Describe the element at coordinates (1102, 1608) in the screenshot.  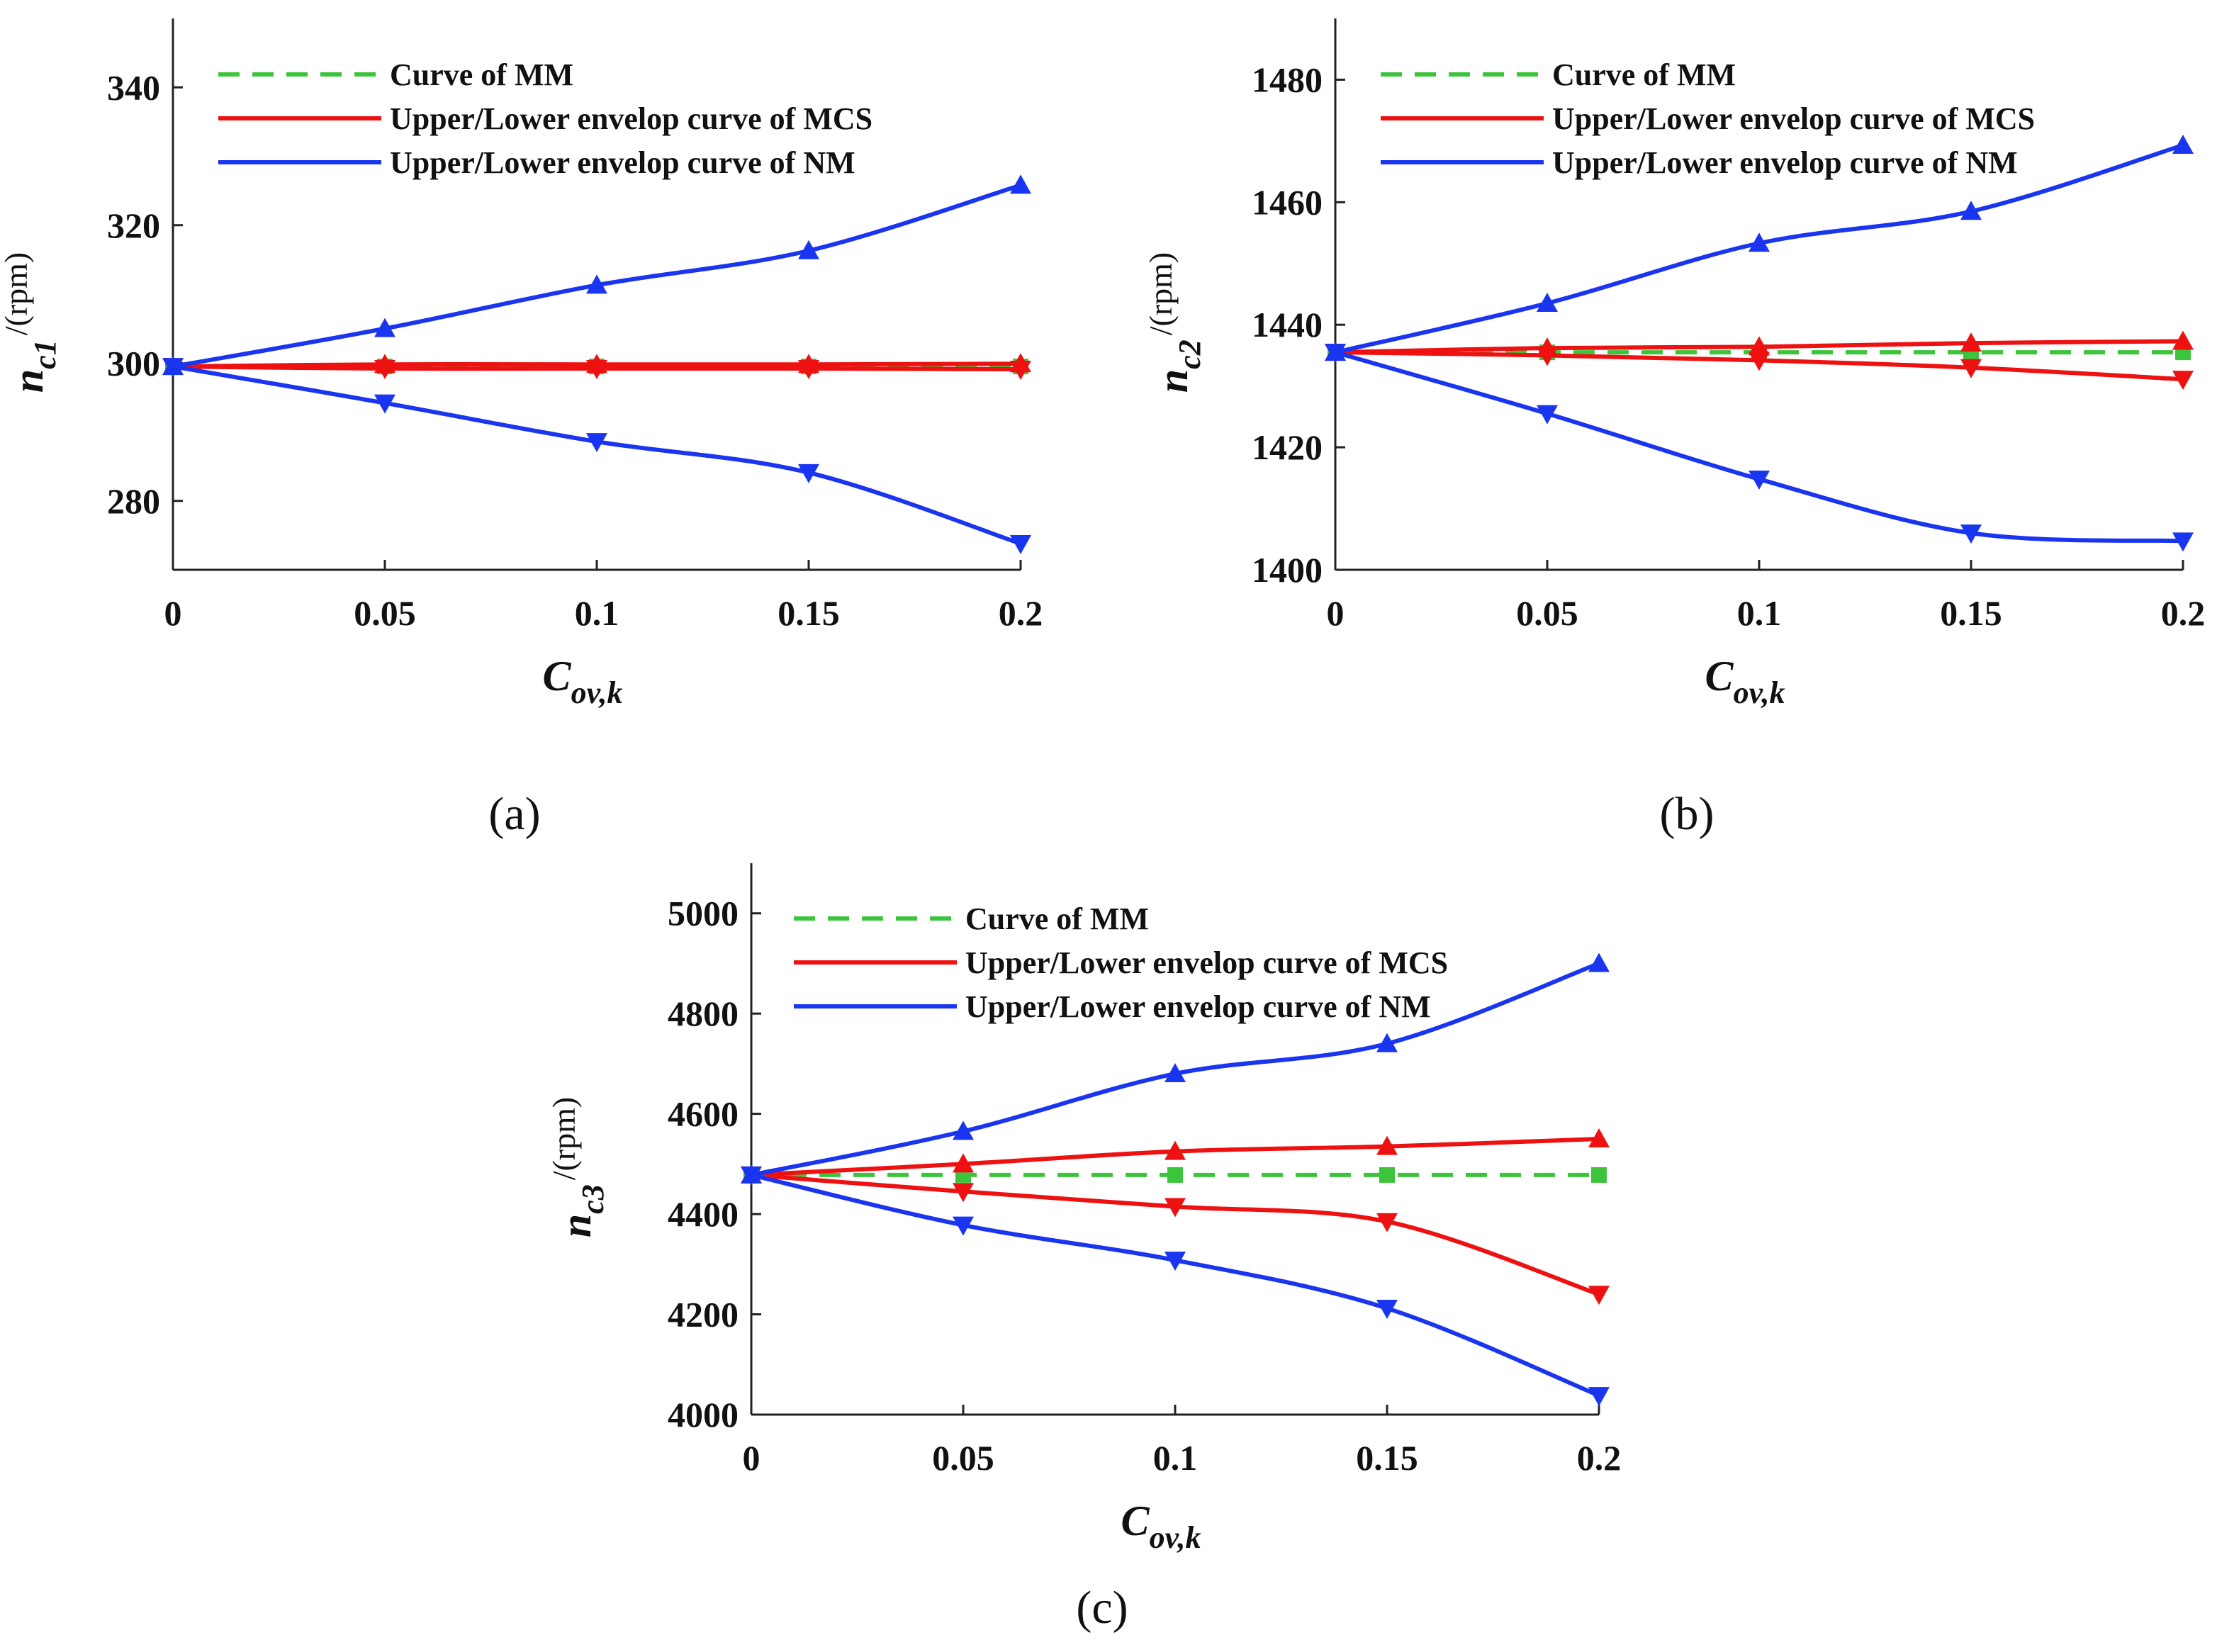
I see `panel-label: (c)` at that location.